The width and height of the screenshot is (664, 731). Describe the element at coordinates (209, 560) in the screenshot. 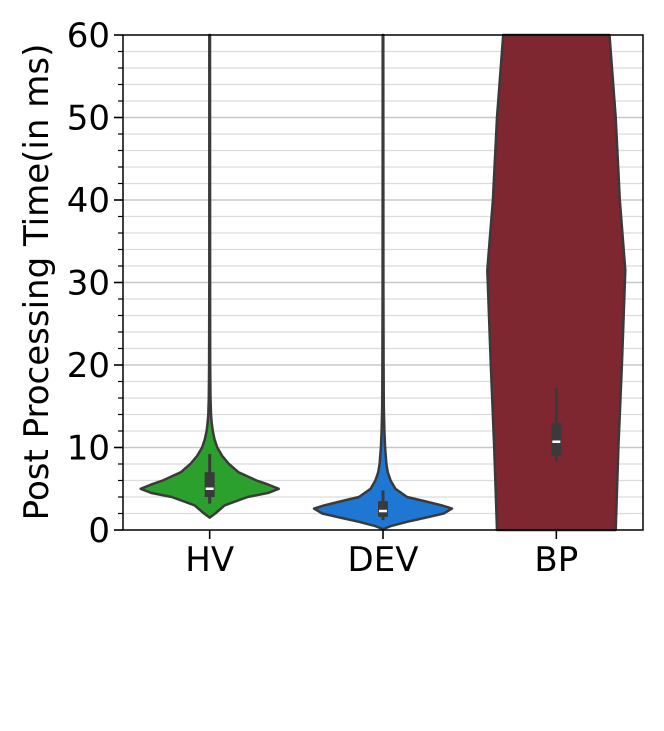

I see `x-tick-label: HV` at that location.